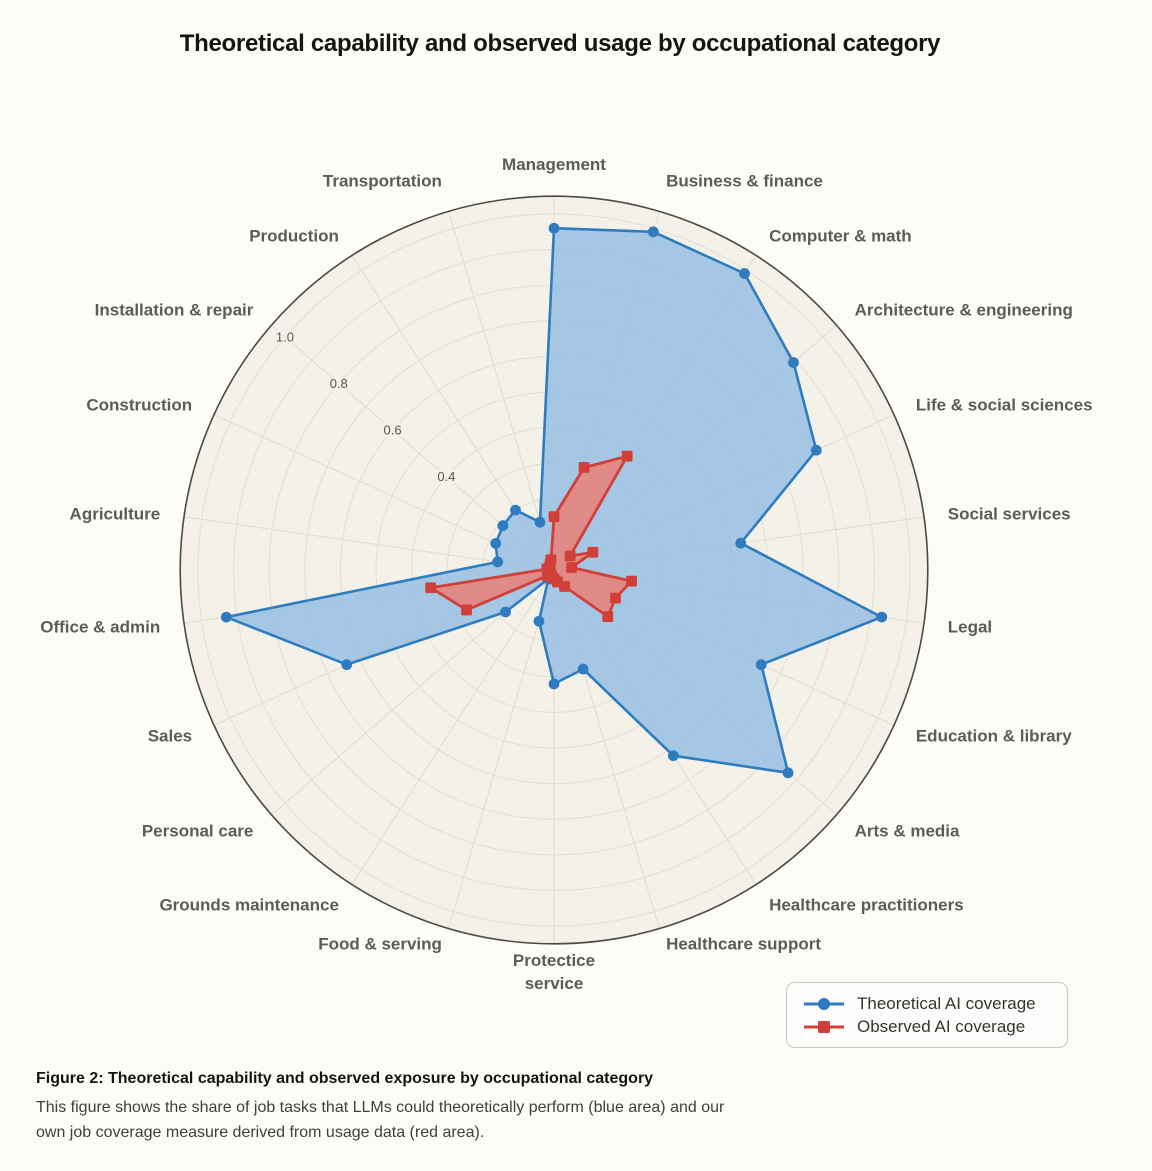 The width and height of the screenshot is (1152, 1171). Describe the element at coordinates (554, 971) in the screenshot. I see `category-label: Protectice service` at that location.